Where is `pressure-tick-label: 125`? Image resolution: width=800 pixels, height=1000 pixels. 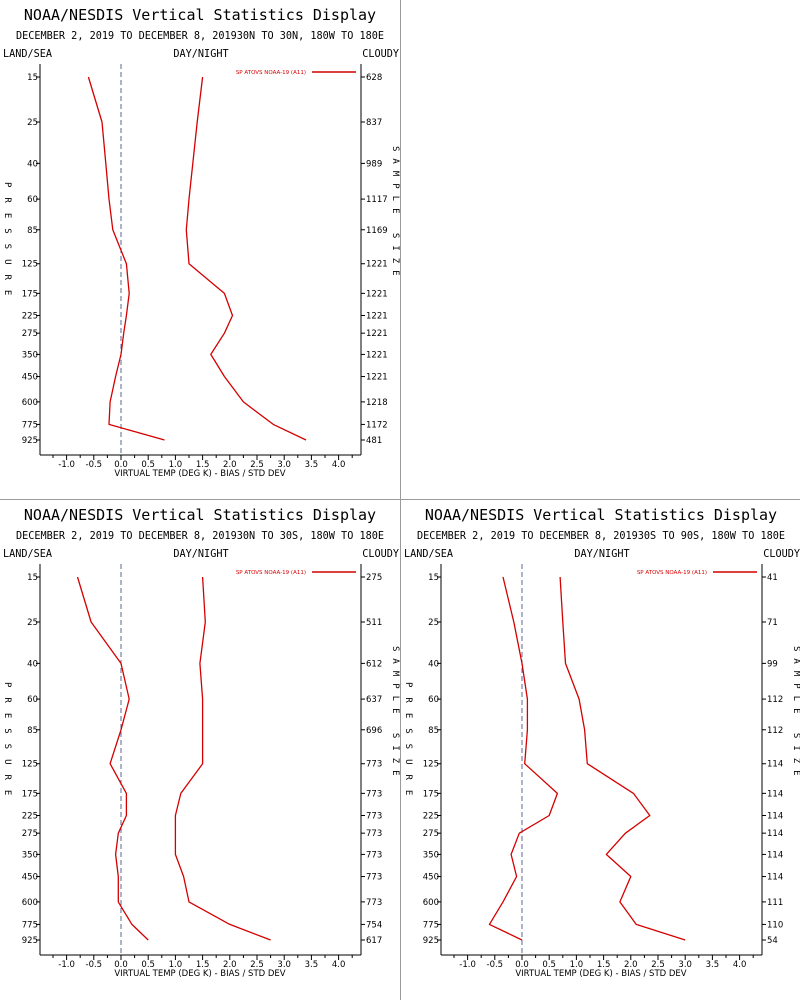
pressure-tick-label: 125 is located at coordinates (30, 765).